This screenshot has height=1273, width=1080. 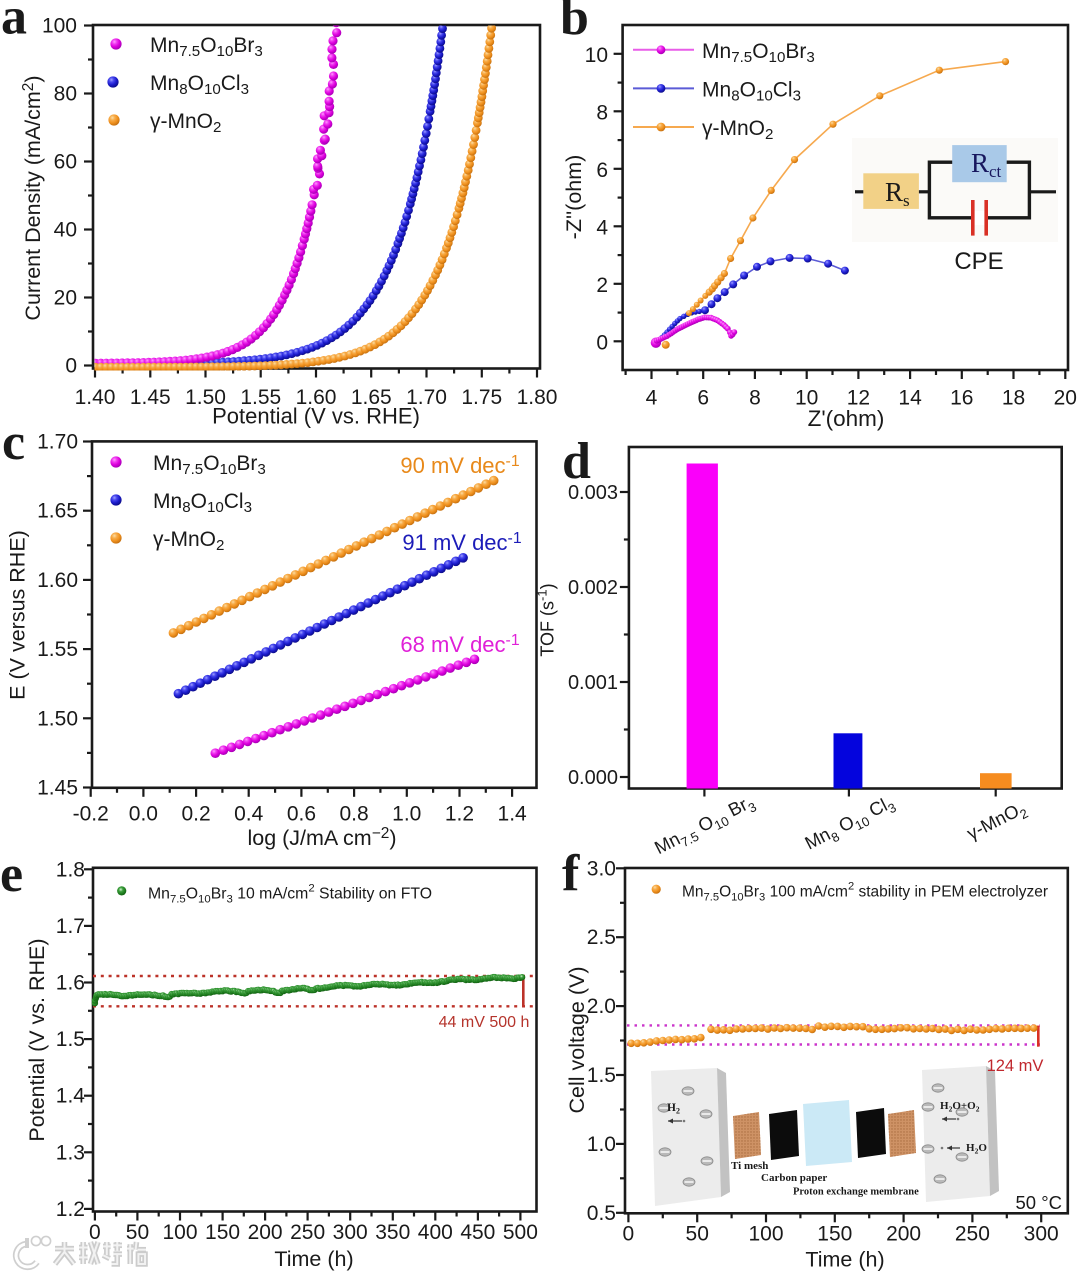 I want to click on svg-text: -Z''(ohm), so click(x=574, y=197).